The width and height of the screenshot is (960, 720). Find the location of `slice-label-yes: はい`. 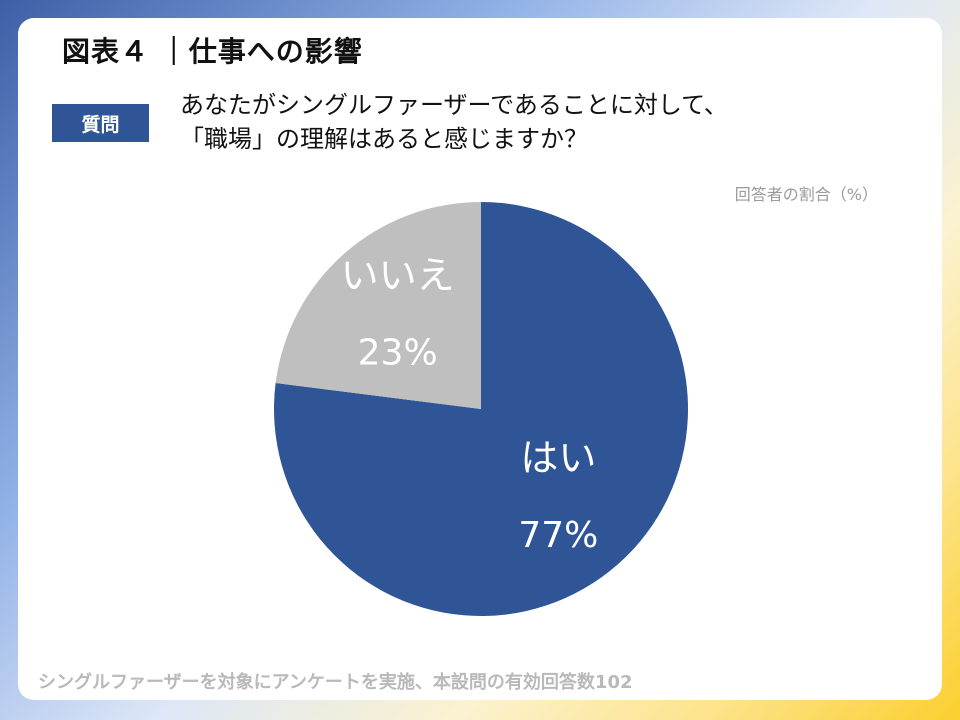

slice-label-yes: はい is located at coordinates (558, 458).